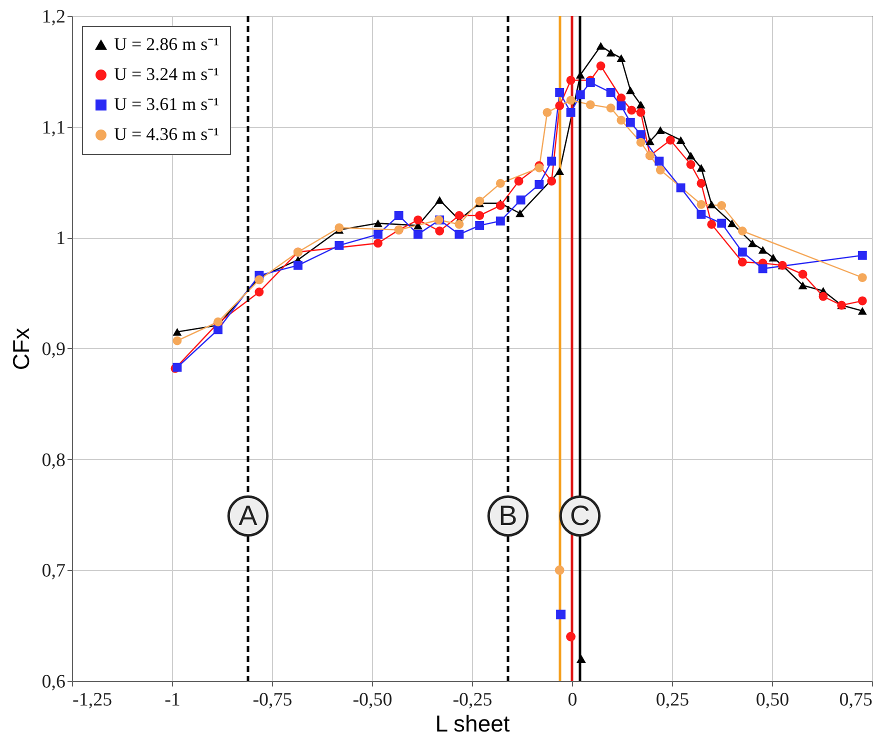 The image size is (892, 753). I want to click on x-tick-label: 0,50, so click(773, 700).